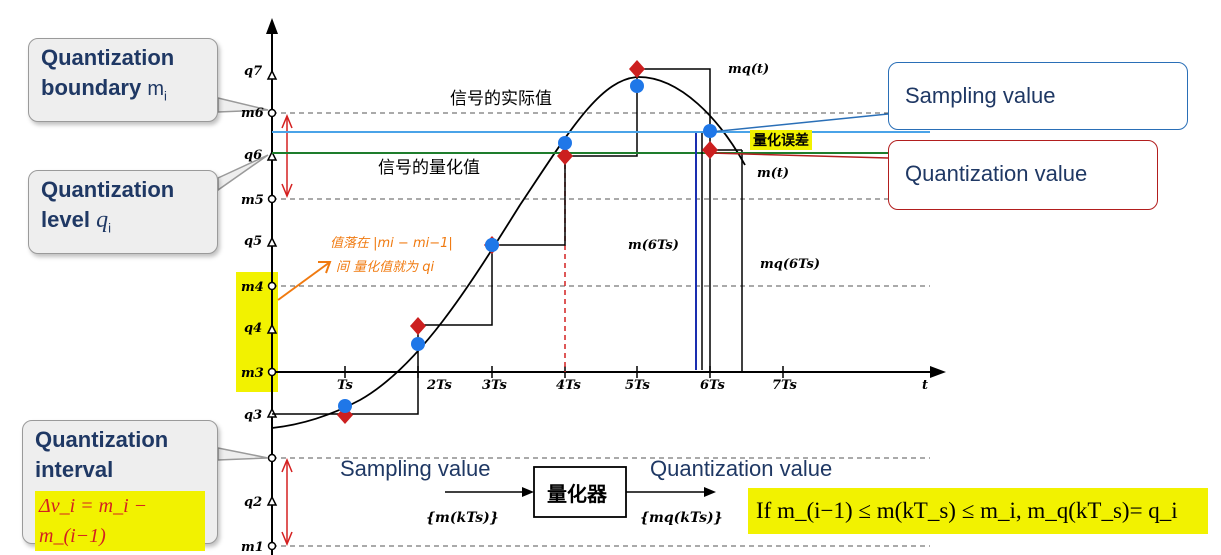  What do you see at coordinates (108, 189) in the screenshot?
I see `level-callout-line1: Quantization` at bounding box center [108, 189].